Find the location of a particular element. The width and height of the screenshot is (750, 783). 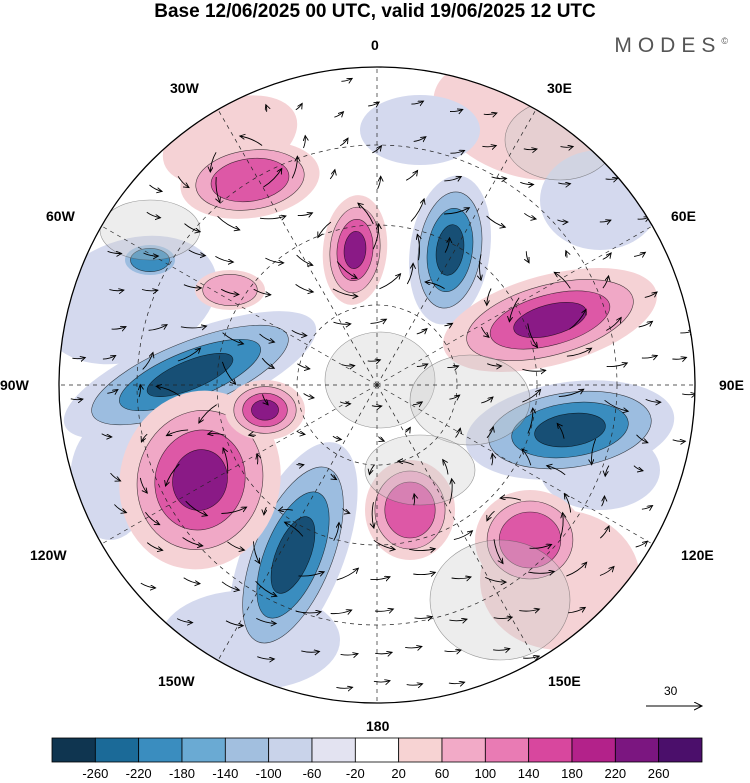

colorbar-tick: 260 is located at coordinates (658, 773).